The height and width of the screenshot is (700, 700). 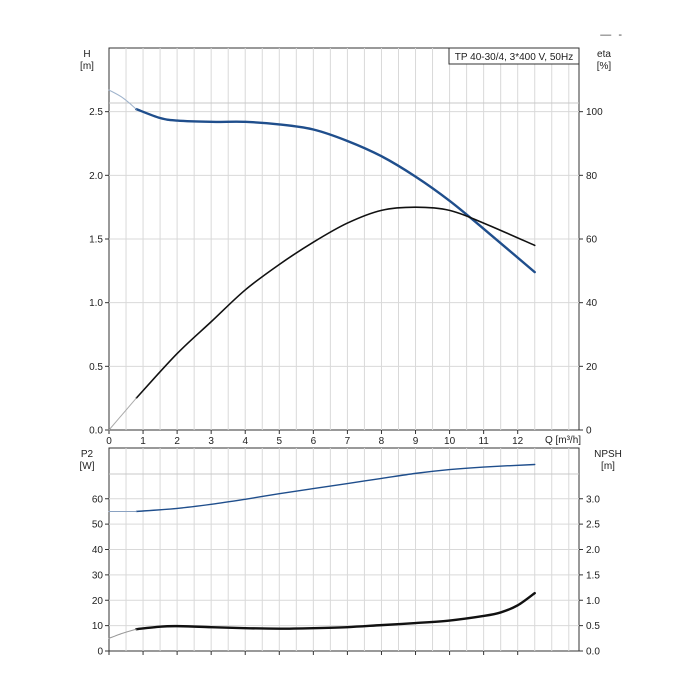 I want to click on left-axis-tick-label: 1.5, so click(x=96, y=240).